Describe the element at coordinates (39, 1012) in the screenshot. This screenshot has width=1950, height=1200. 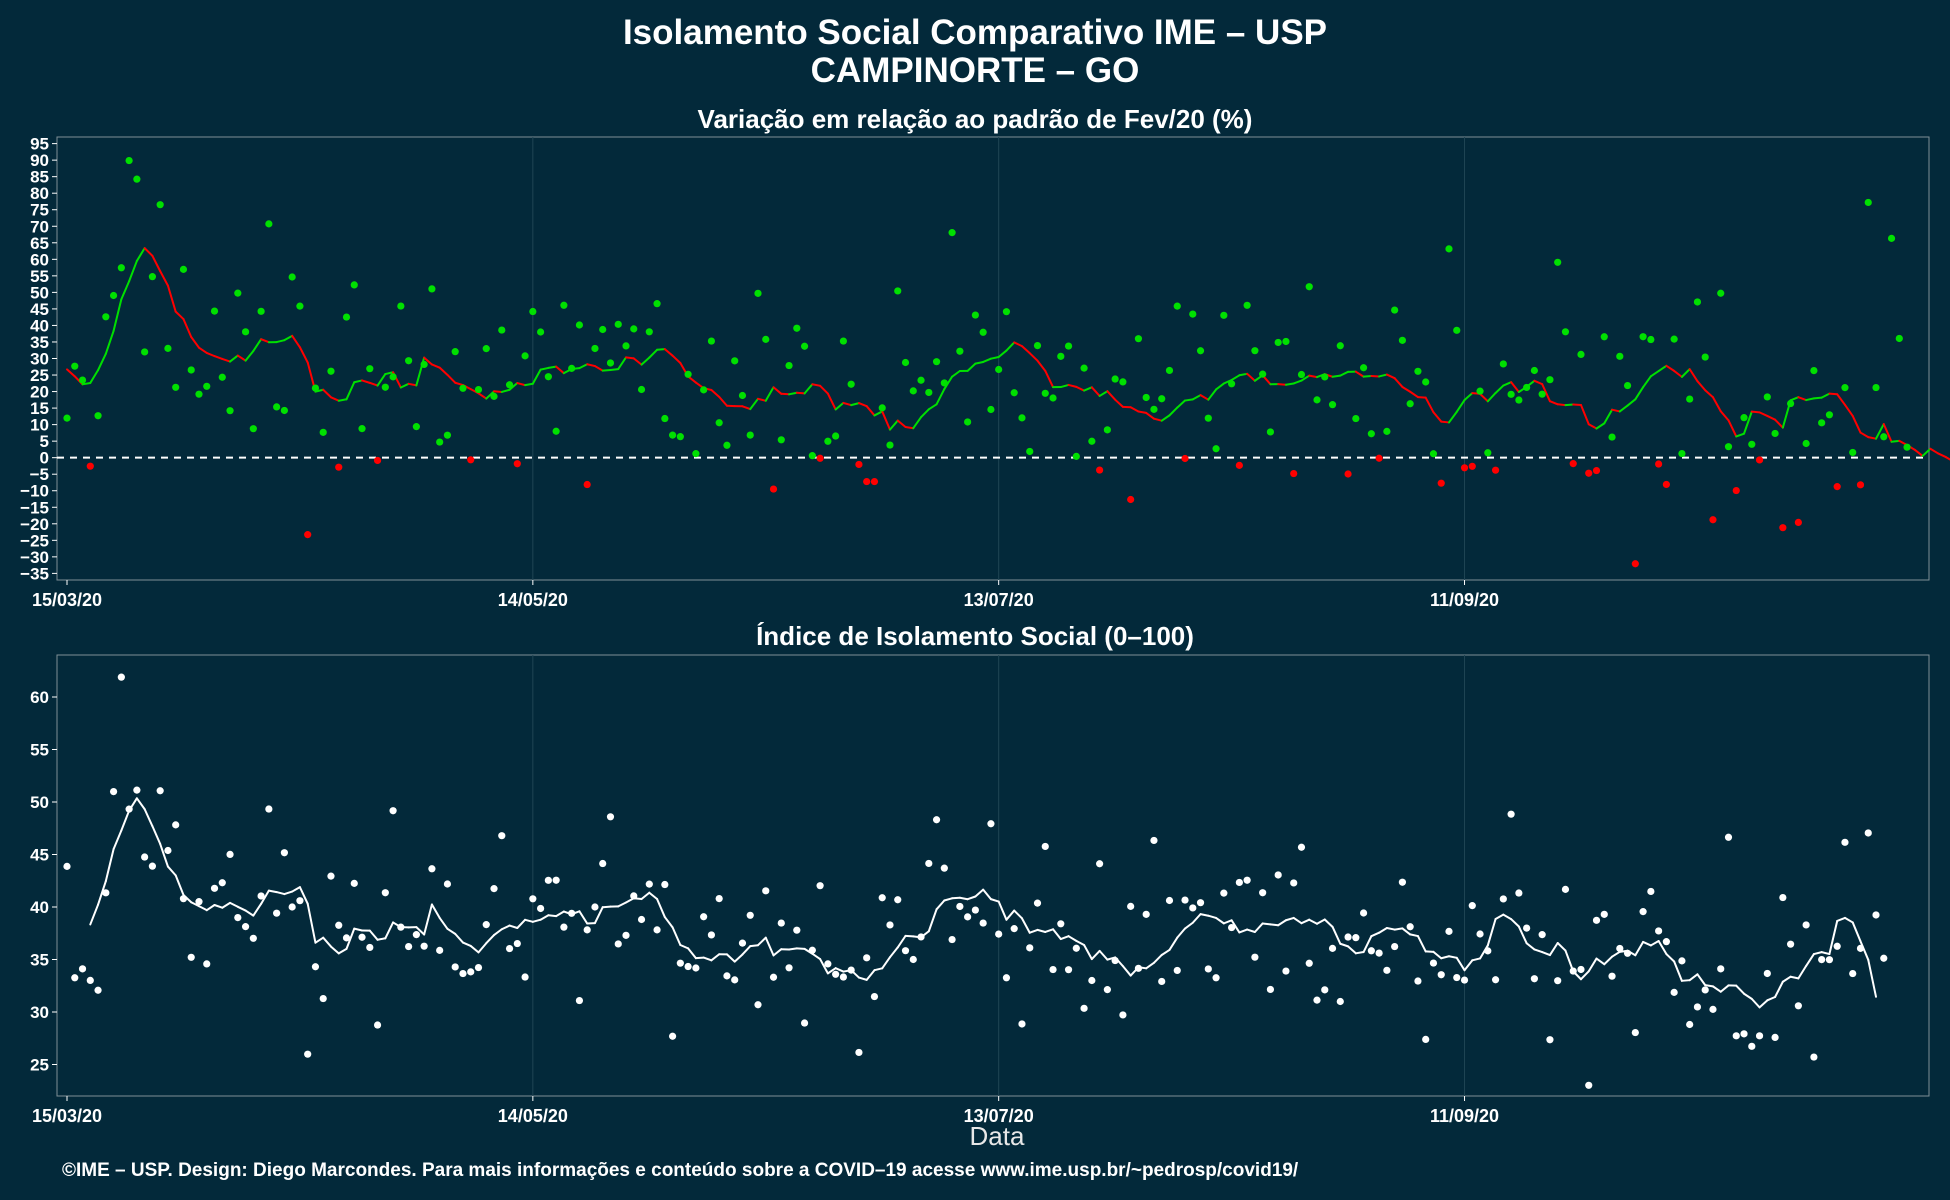
I see `bottom-y-tick-label: 30` at that location.